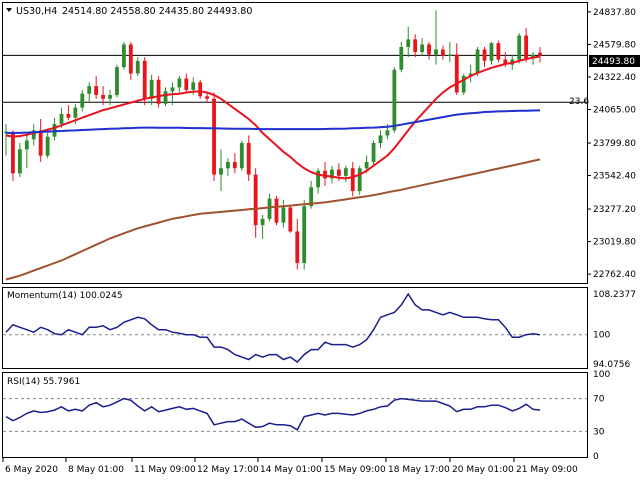 This screenshot has height=480, width=640. I want to click on ohlc-label: 24514.80 24558.80 24435.80 24493.80, so click(157, 11).